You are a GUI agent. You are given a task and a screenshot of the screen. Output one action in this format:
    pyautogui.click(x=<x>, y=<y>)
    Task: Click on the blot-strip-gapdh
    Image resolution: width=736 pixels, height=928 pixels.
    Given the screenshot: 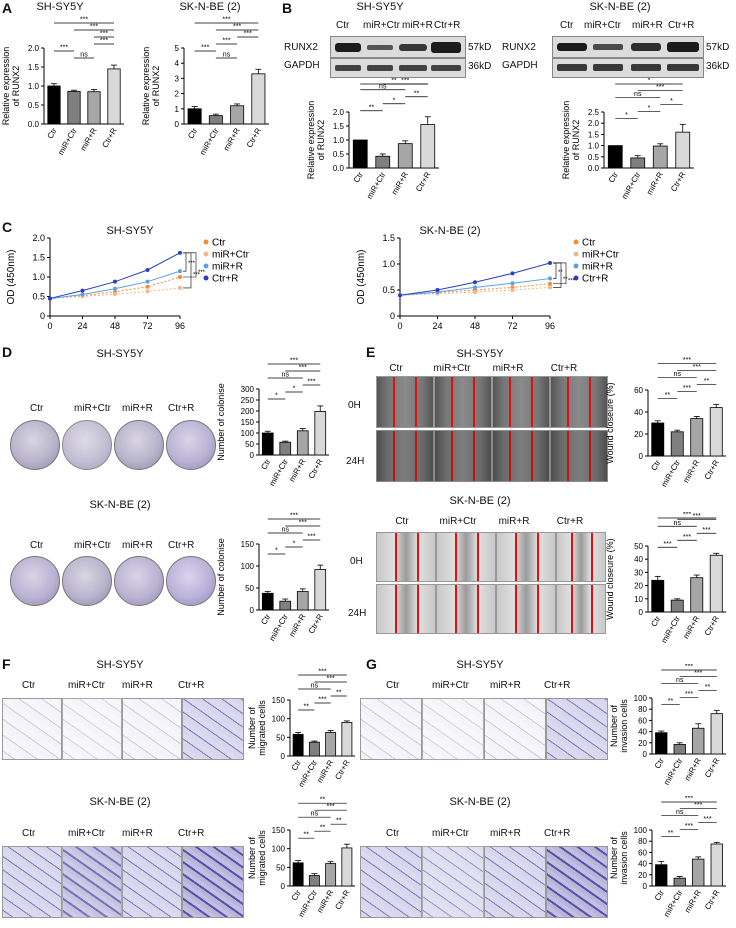 What is the action you would take?
    pyautogui.click(x=398, y=68)
    